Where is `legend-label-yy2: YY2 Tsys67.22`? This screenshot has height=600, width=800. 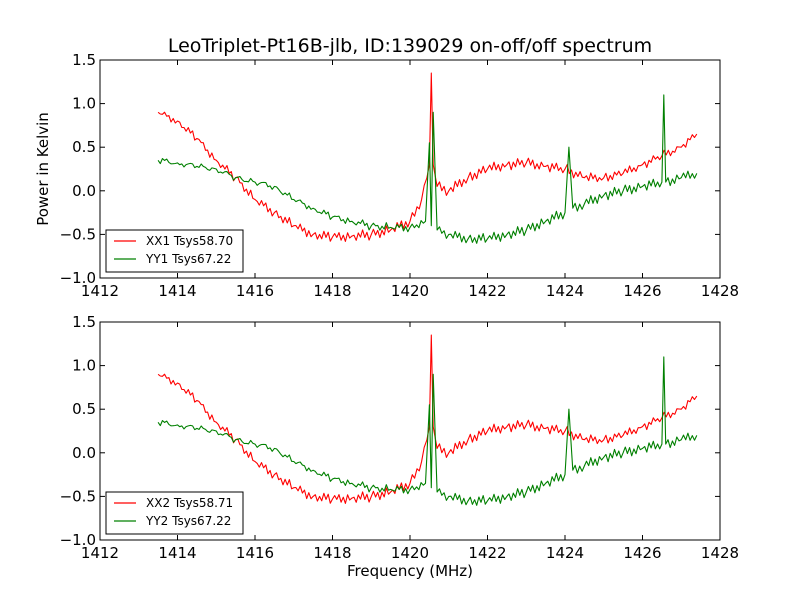
legend-label-yy2: YY2 Tsys67.22 is located at coordinates (188, 521).